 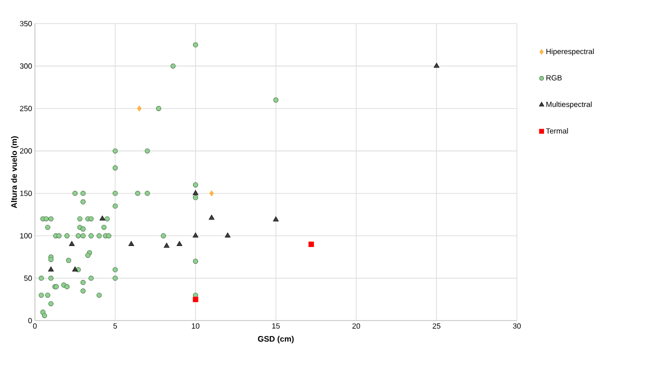 I want to click on y-axis-title: Altura de vuelo (m), so click(x=14, y=172).